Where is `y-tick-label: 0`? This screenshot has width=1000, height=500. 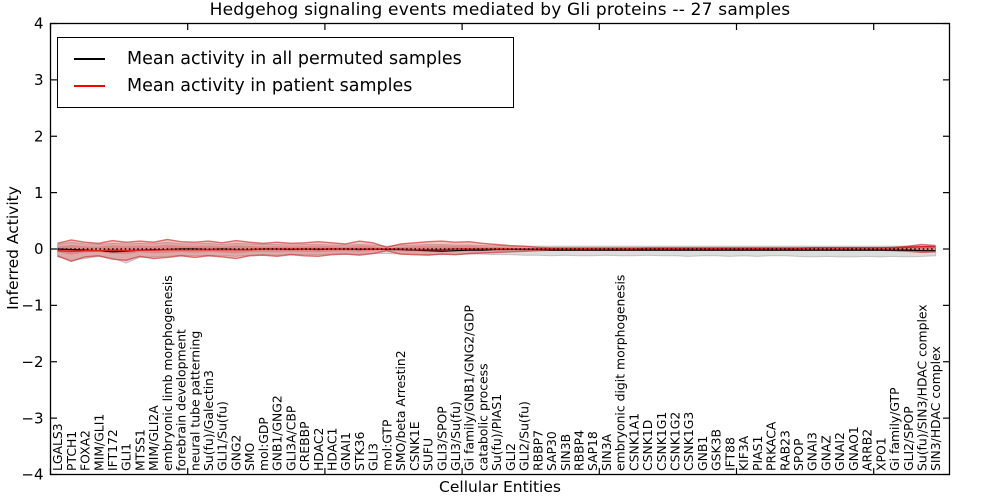 y-tick-label: 0 is located at coordinates (39, 249).